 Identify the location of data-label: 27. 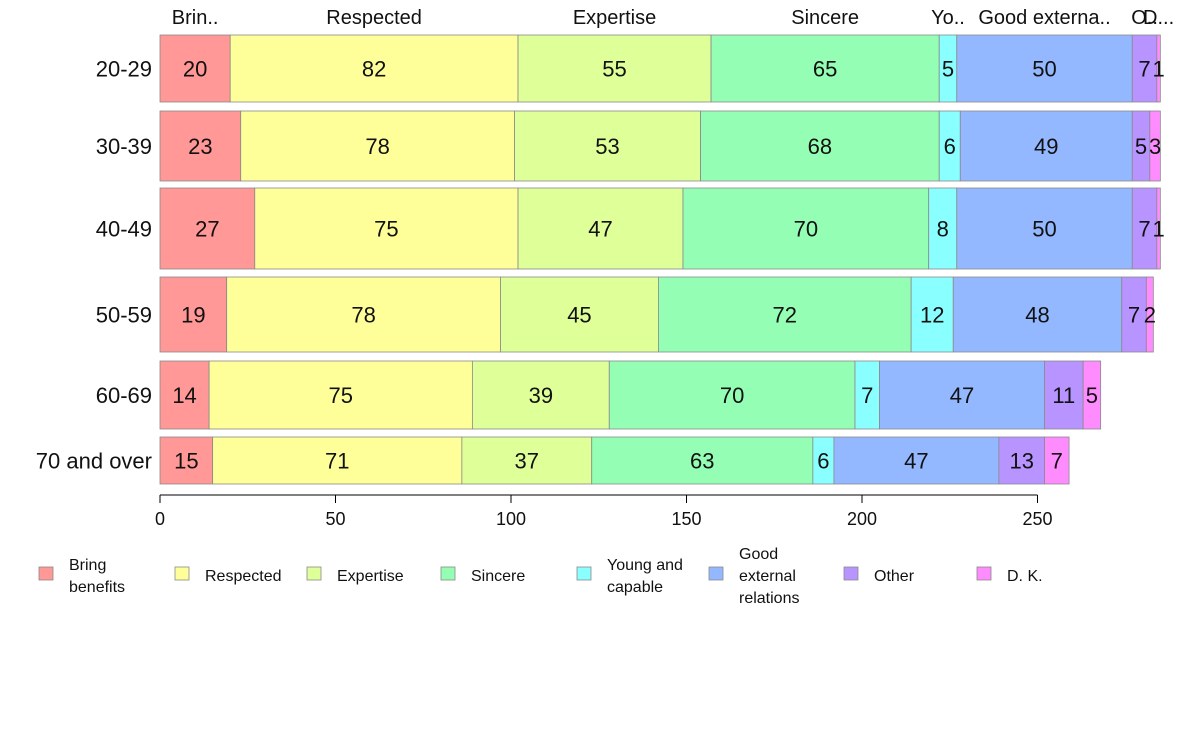
(207, 229).